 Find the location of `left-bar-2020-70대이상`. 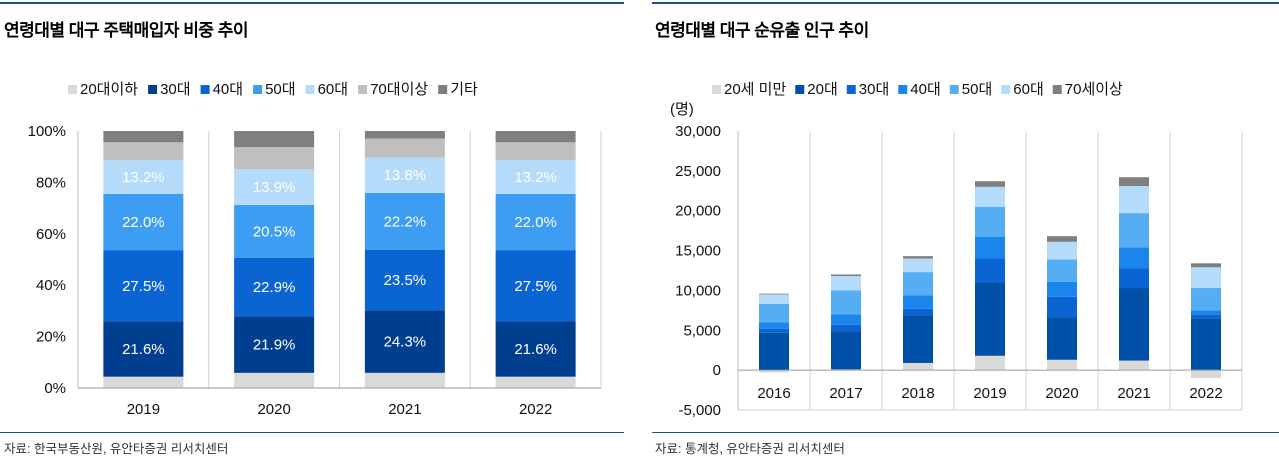

left-bar-2020-70대이상 is located at coordinates (274, 158).